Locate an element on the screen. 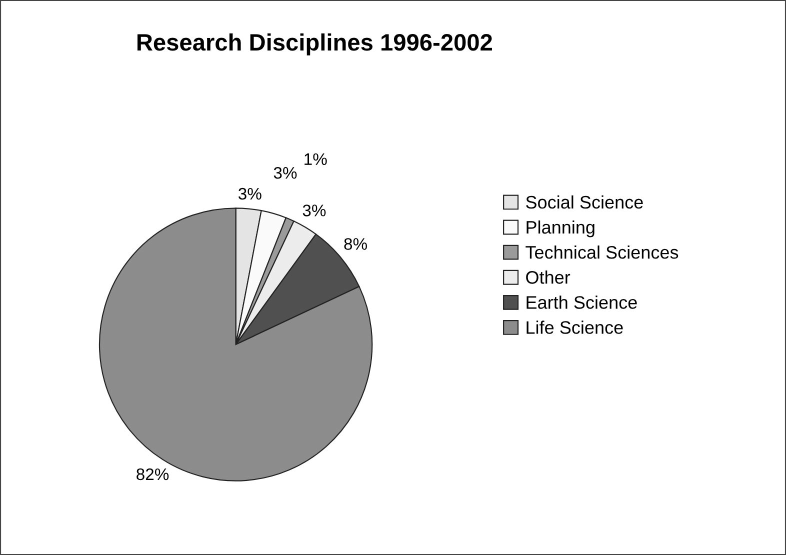 The height and width of the screenshot is (555, 786). legend-label: Technical Sciences is located at coordinates (602, 252).